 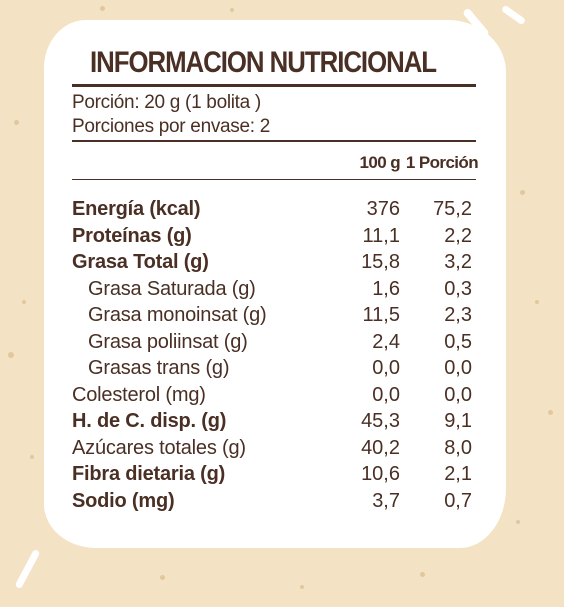 I want to click on nutrient-row-dietary-fiber: Fibra dietaria (g) 10,6 2,1, so click(x=274, y=476).